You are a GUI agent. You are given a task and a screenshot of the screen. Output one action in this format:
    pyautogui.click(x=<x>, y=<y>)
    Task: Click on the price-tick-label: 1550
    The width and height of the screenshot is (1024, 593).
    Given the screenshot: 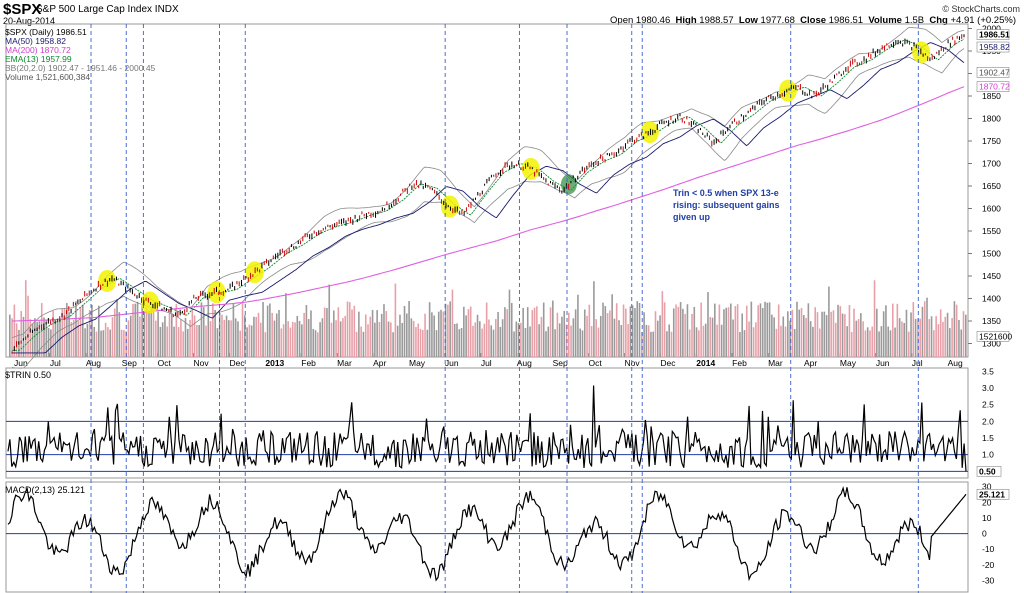 What is the action you would take?
    pyautogui.click(x=991, y=231)
    